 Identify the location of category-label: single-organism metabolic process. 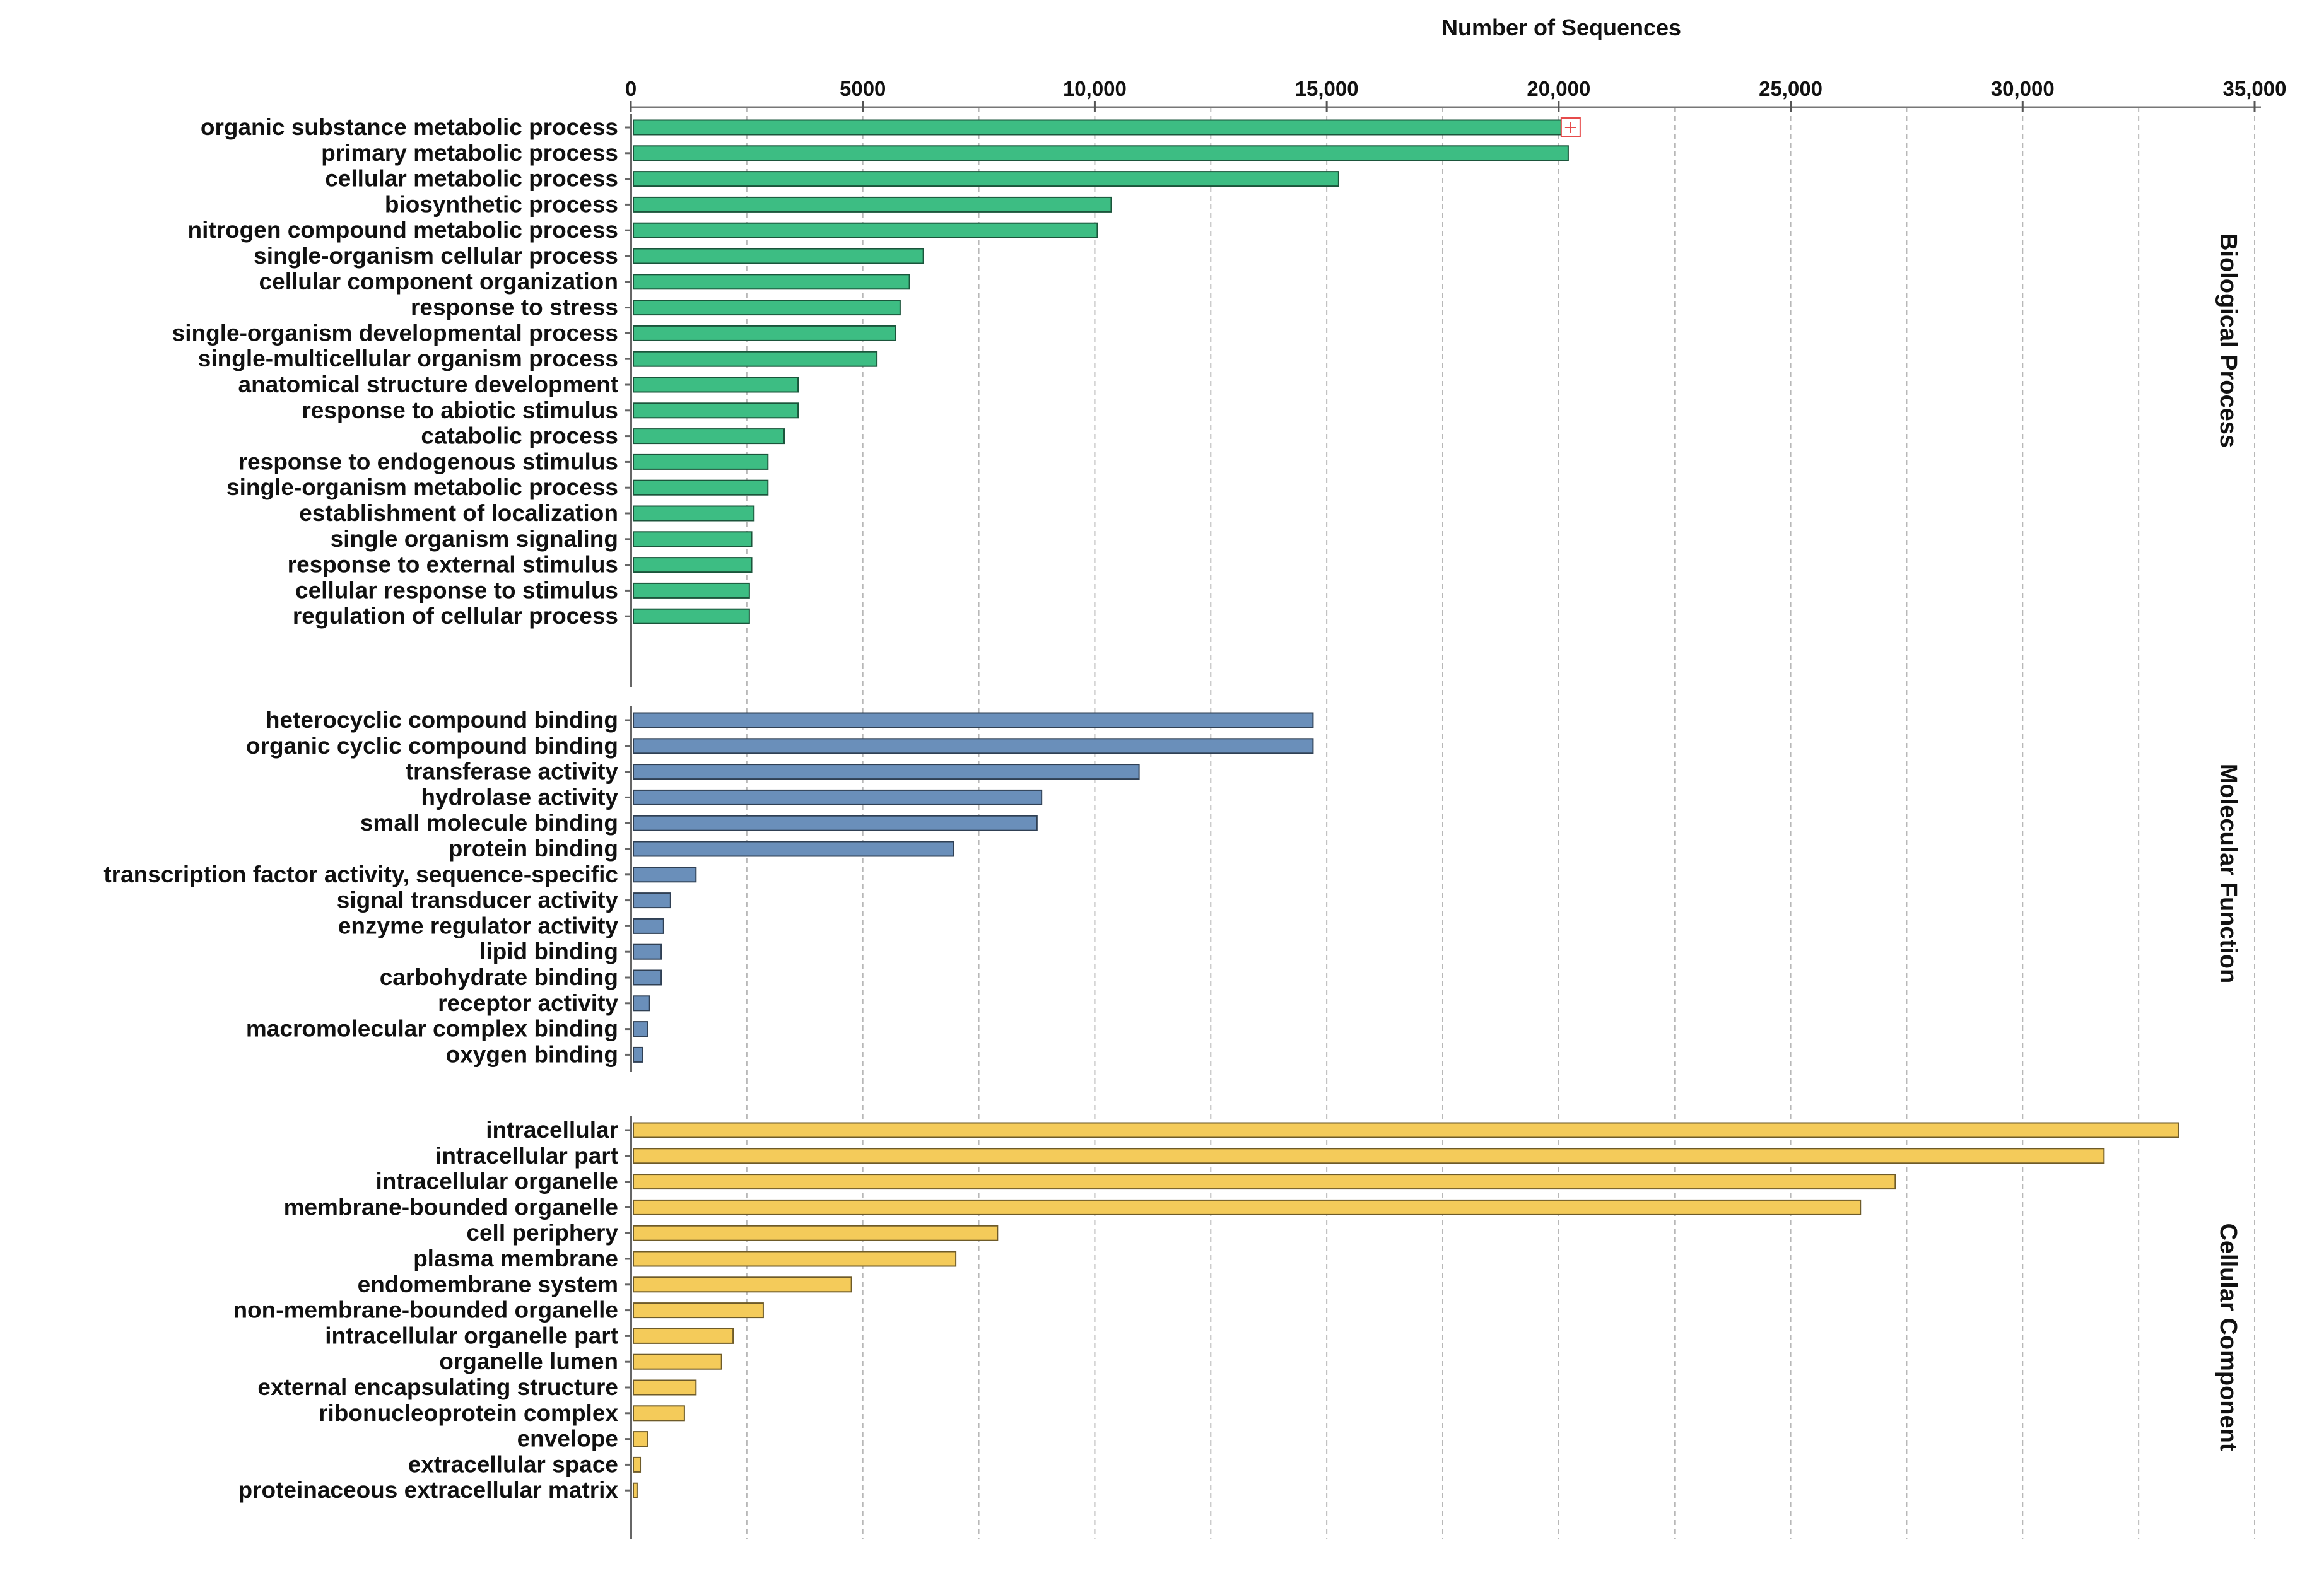
(422, 487).